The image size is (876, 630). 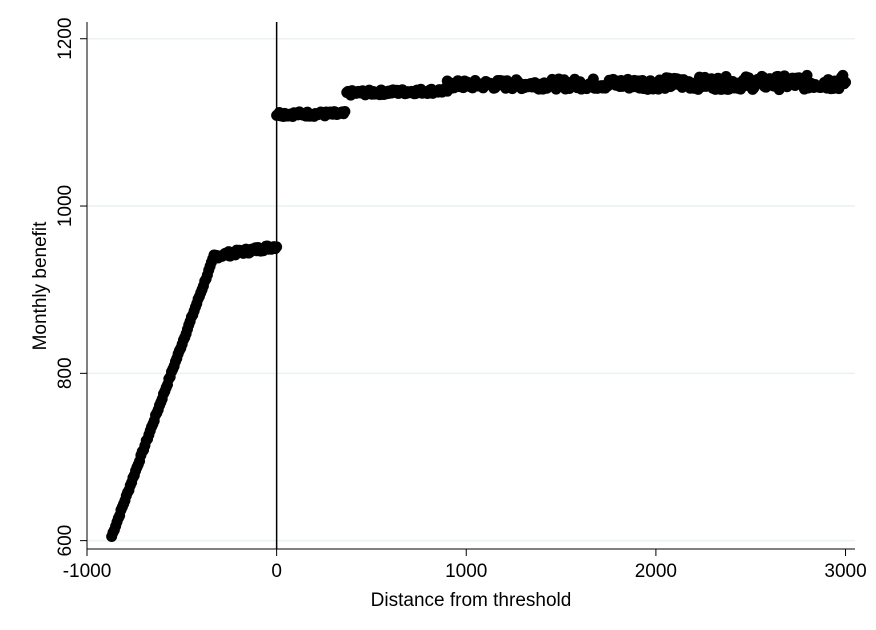 I want to click on x-tick-label: 0, so click(x=276, y=571).